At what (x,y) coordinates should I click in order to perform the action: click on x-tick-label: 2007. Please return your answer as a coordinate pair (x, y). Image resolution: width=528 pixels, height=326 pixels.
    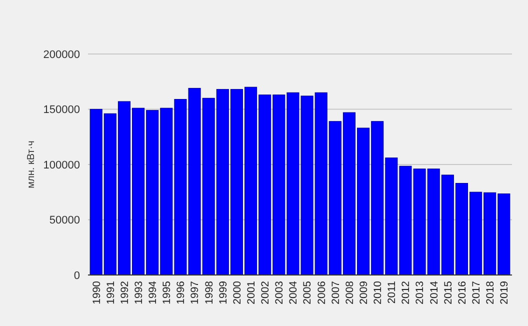
    Looking at the image, I should click on (336, 292).